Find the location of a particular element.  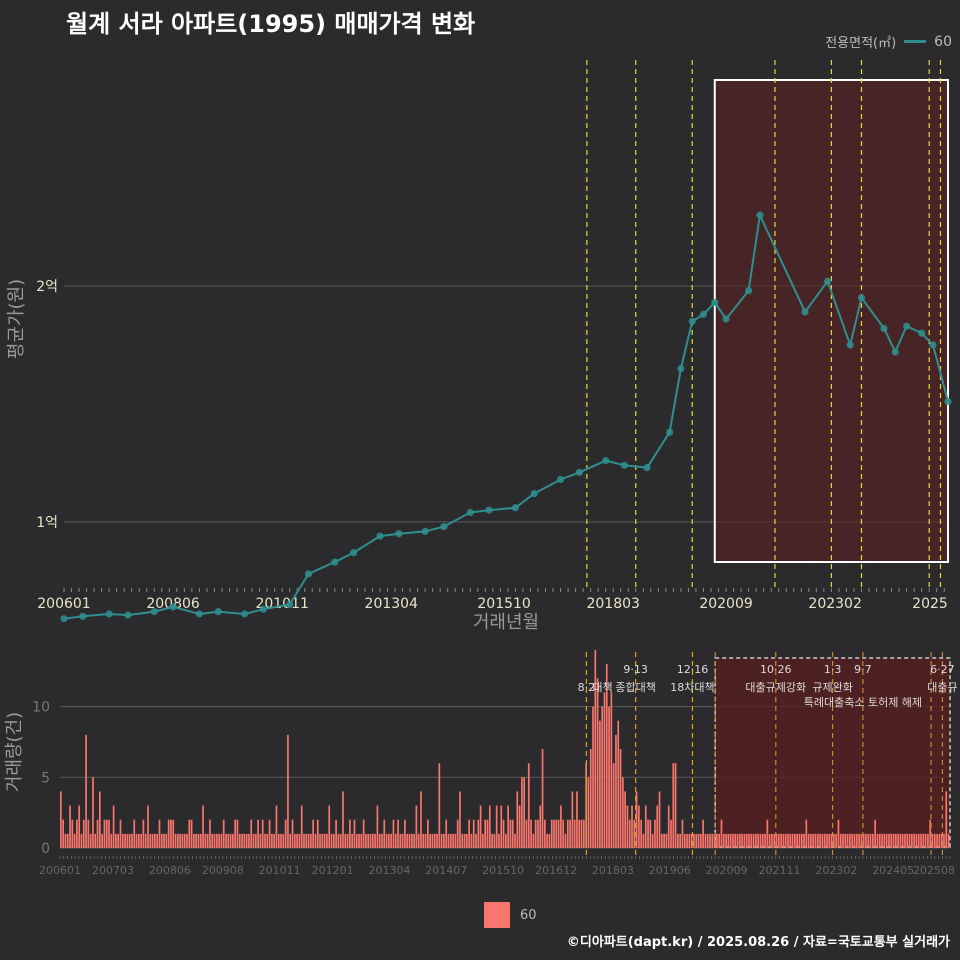

x-tick-label-top: 202009 is located at coordinates (725, 604).